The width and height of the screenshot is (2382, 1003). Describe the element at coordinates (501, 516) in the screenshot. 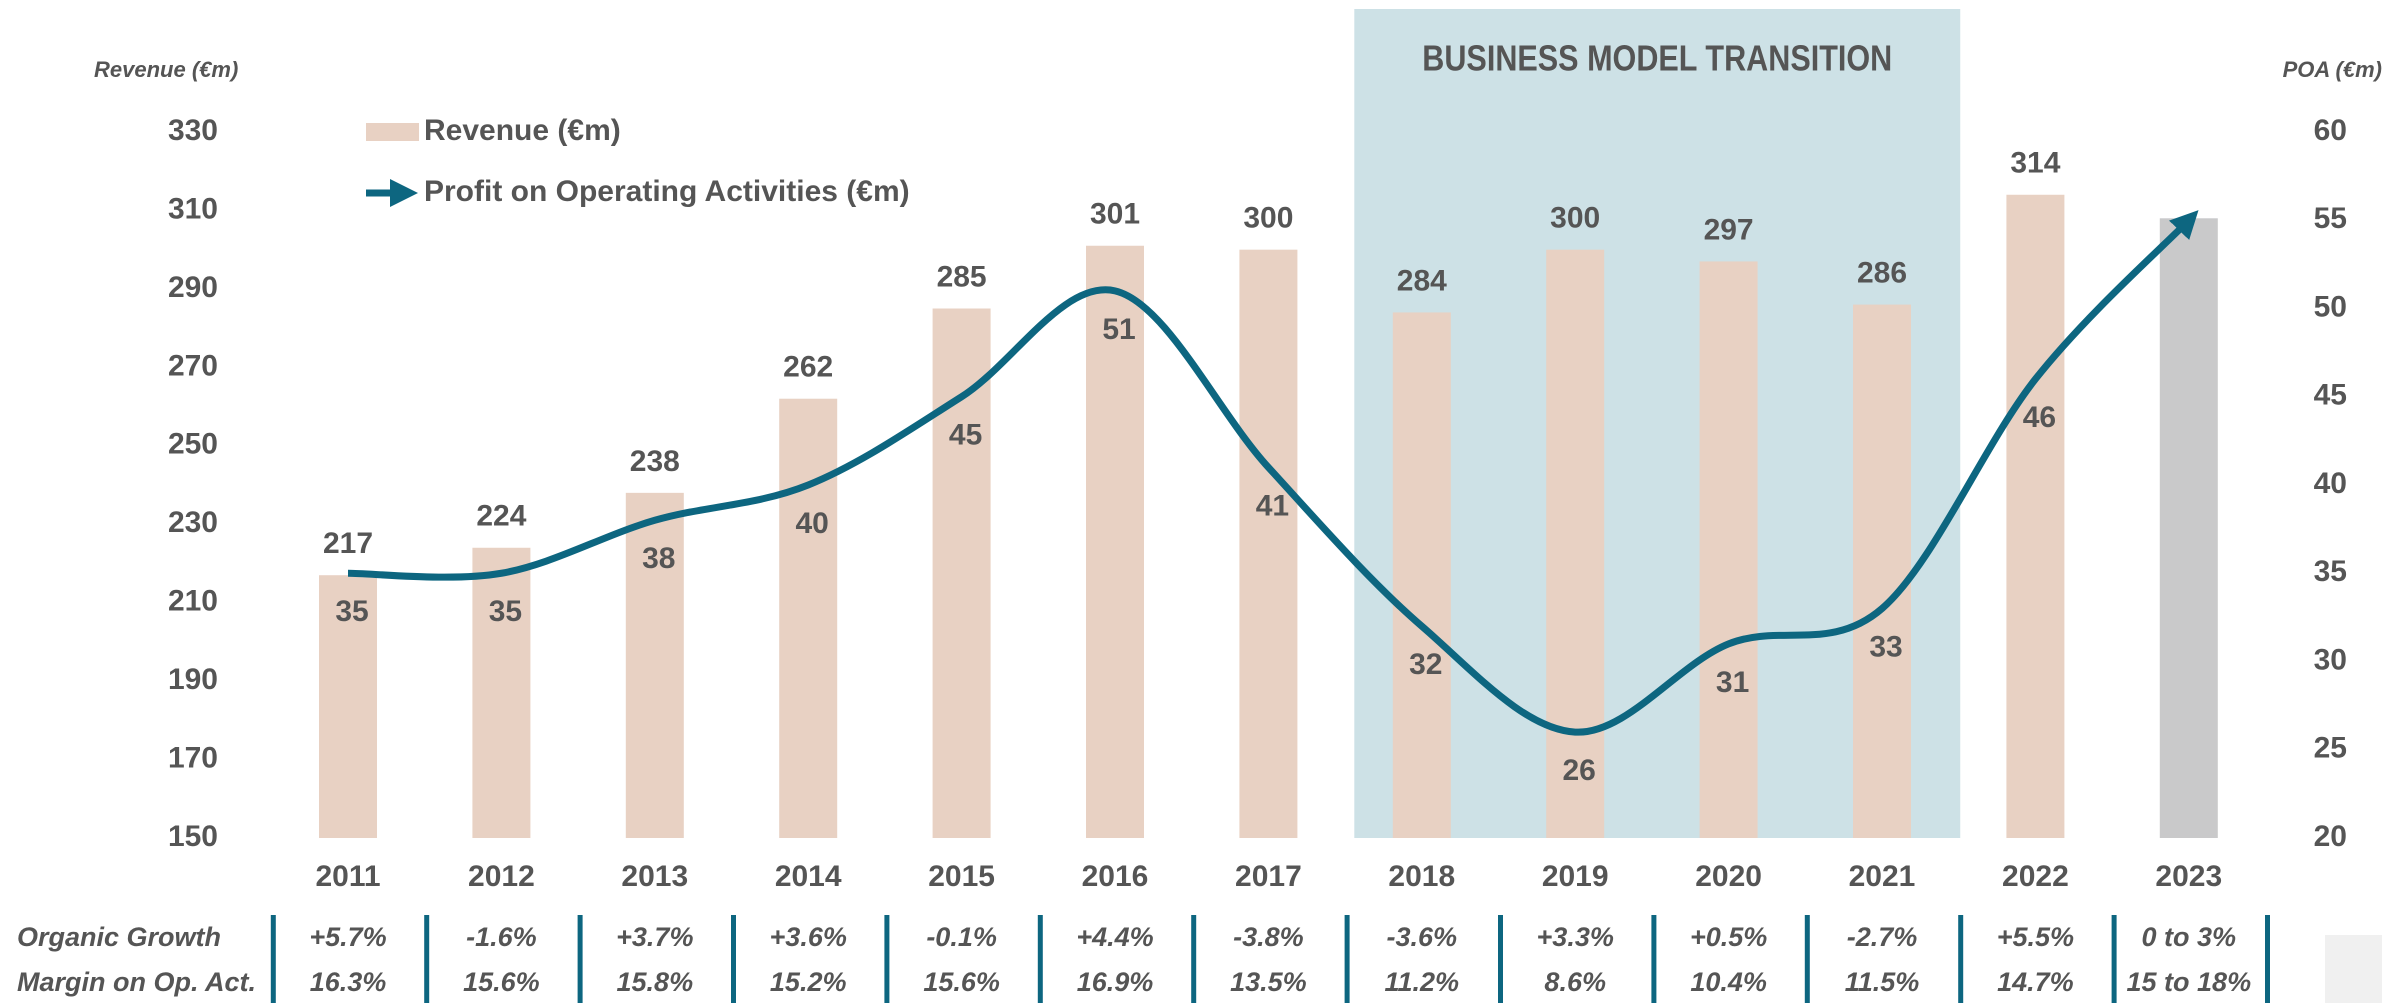

I see `bar-value-label: 224` at that location.